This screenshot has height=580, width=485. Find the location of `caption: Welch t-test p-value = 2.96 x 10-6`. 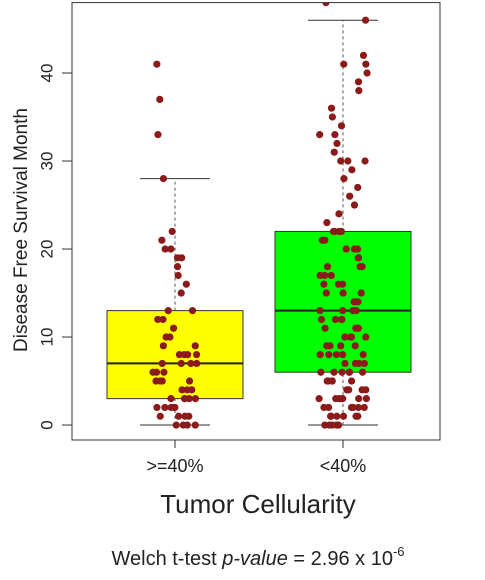

caption: Welch t-test p-value = 2.96 x 10-6 is located at coordinates (257, 557).